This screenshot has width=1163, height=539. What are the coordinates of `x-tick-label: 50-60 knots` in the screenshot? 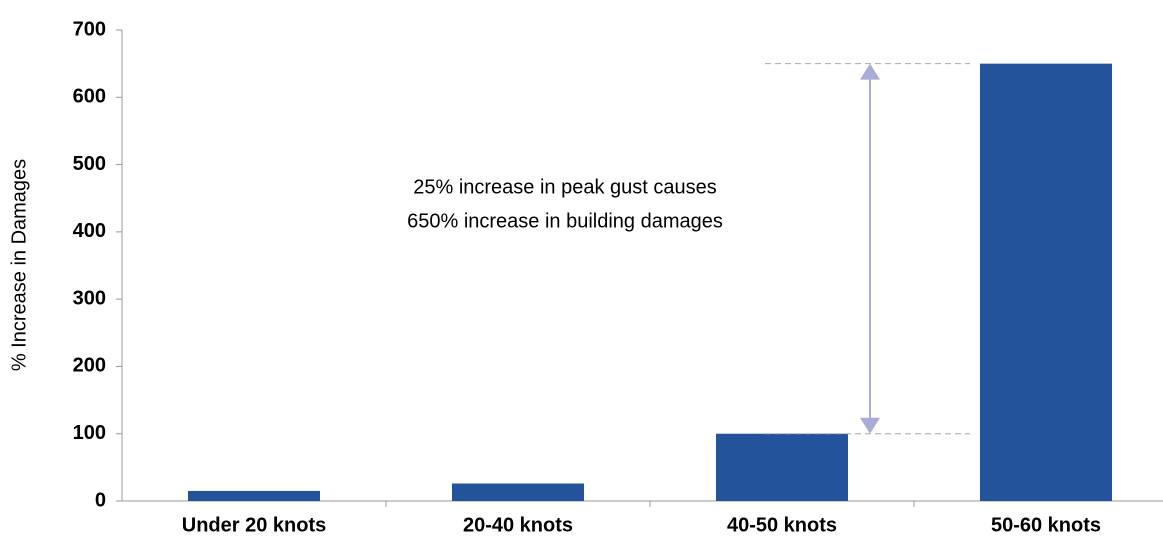 It's located at (1046, 525).